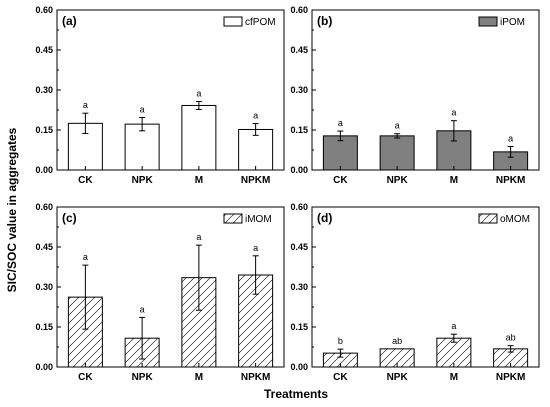  I want to click on y-axis-title: SIC/SOC value in aggregates, so click(12, 209).